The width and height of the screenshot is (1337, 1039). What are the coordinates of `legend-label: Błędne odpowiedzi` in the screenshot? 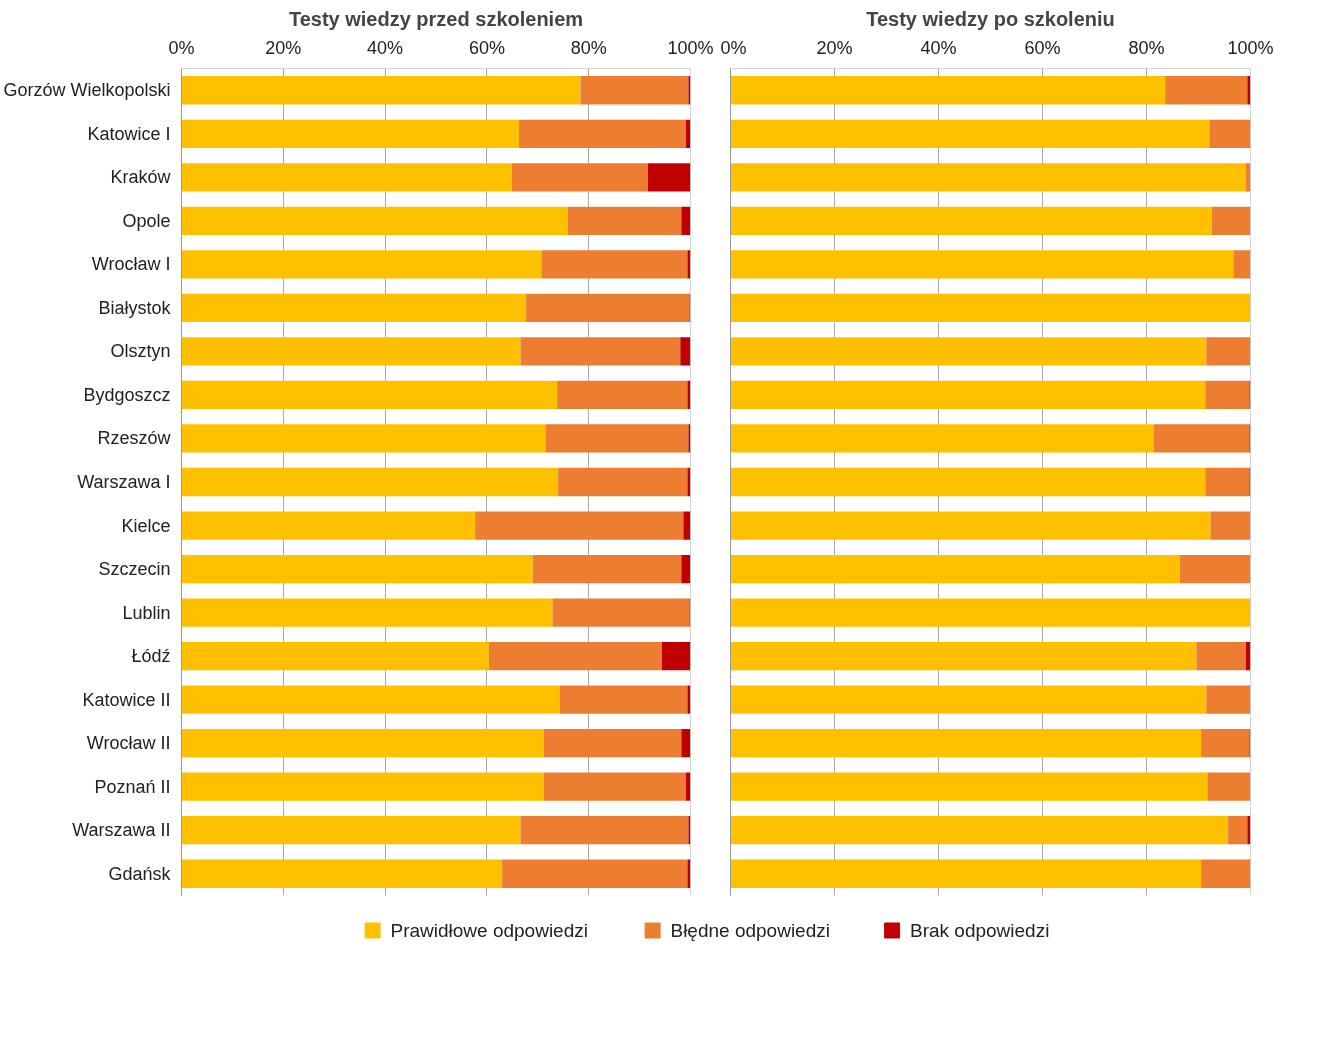 It's located at (750, 930).